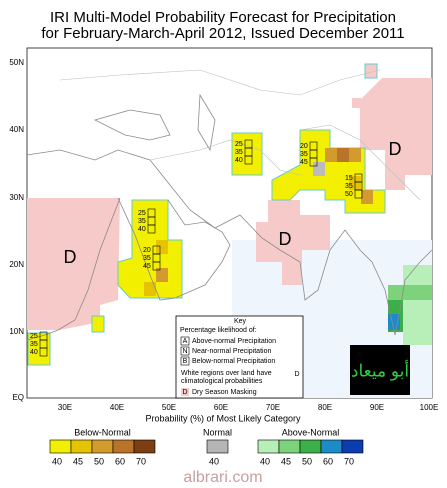  I want to click on key-letter-box, so click(185, 351).